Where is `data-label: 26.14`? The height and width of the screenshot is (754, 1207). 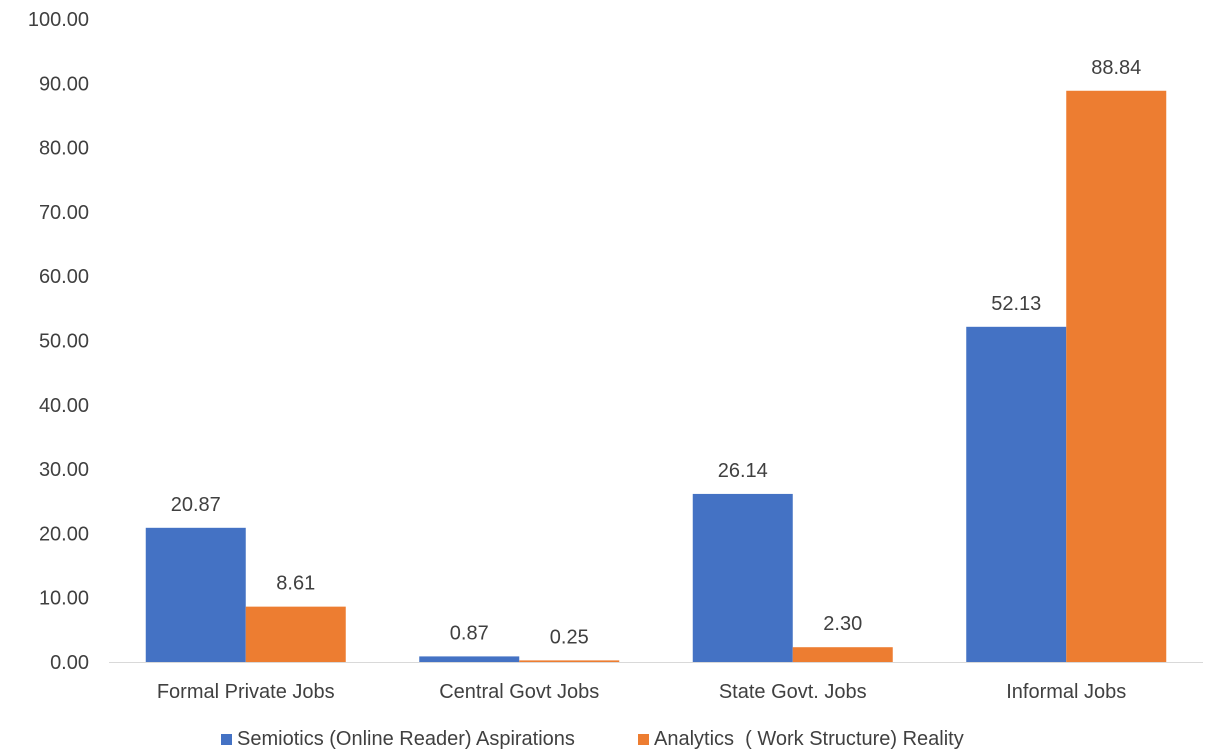 data-label: 26.14 is located at coordinates (743, 471).